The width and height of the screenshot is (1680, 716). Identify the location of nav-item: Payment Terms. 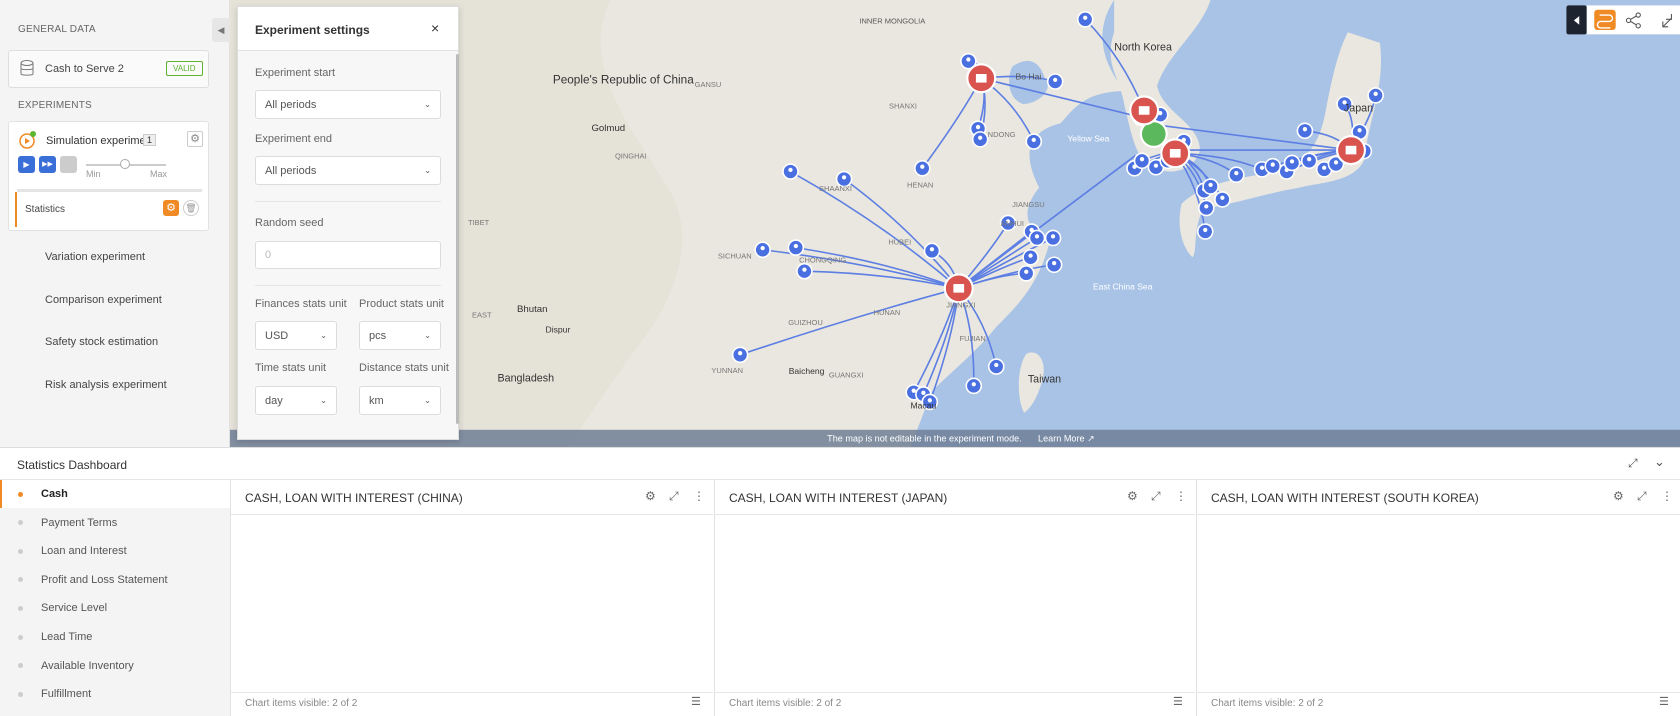
(115, 523).